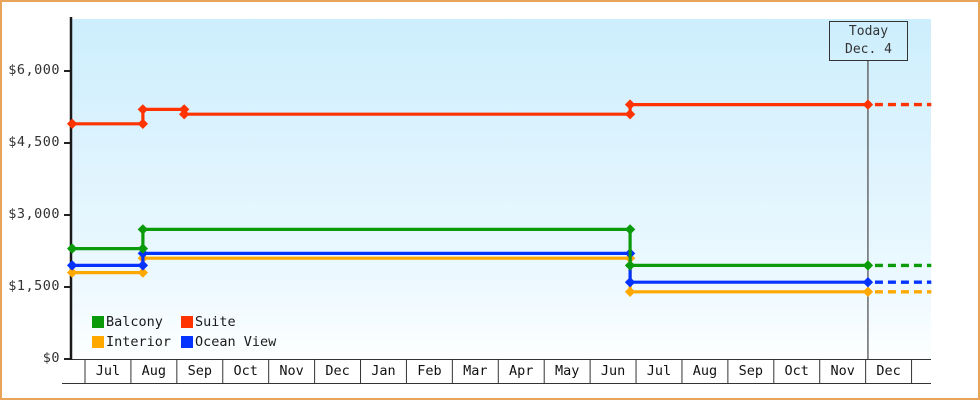 This screenshot has width=980, height=404. What do you see at coordinates (383, 371) in the screenshot?
I see `month-cell: Jan` at bounding box center [383, 371].